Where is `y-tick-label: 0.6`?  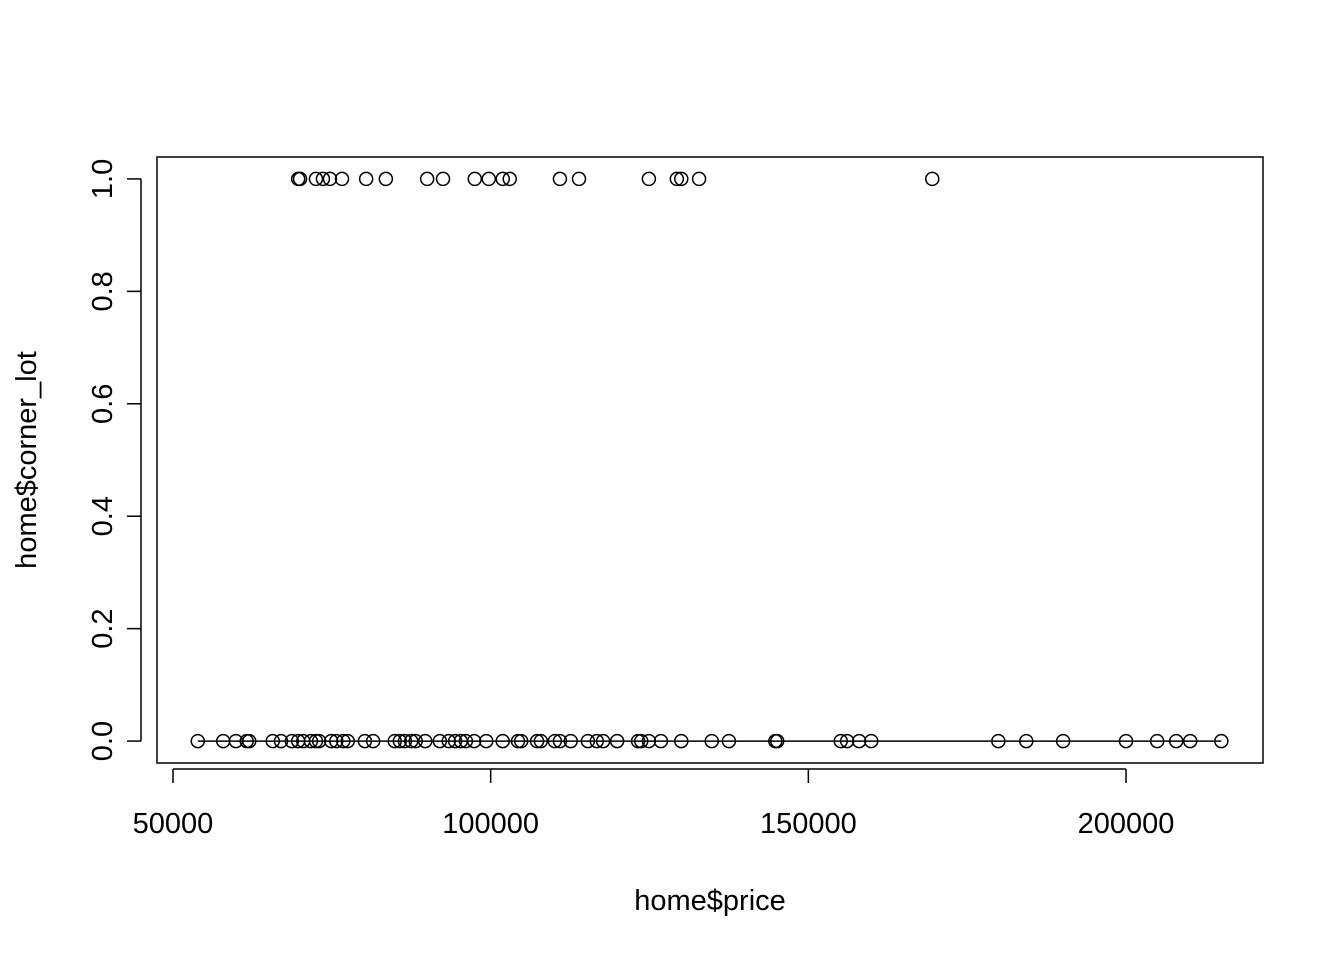
y-tick-label: 0.6 is located at coordinates (103, 404).